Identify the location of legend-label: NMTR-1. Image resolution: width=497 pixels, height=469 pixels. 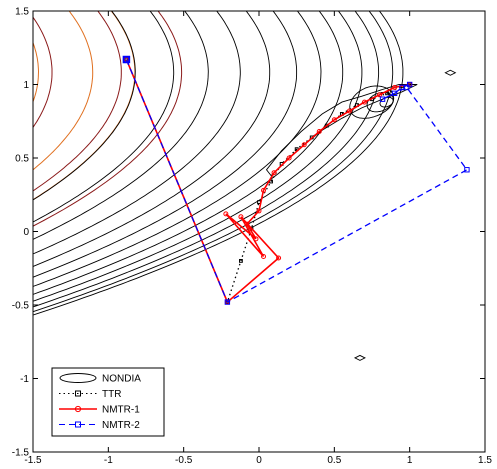
(121, 410).